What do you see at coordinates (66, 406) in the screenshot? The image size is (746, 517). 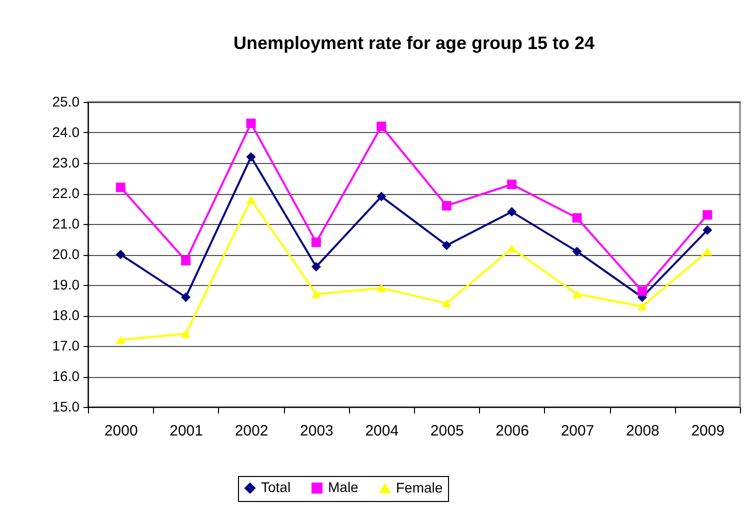 I see `y-tick-label: 15.0` at bounding box center [66, 406].